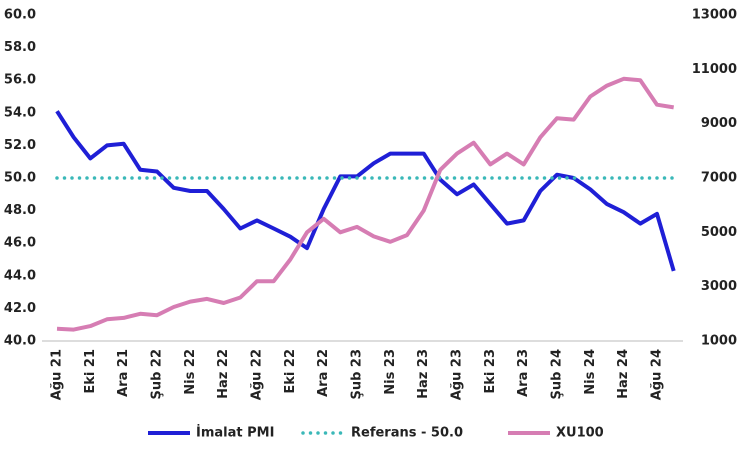  What do you see at coordinates (719, 232) in the screenshot?
I see `y2-tick-label: 5000` at bounding box center [719, 232].